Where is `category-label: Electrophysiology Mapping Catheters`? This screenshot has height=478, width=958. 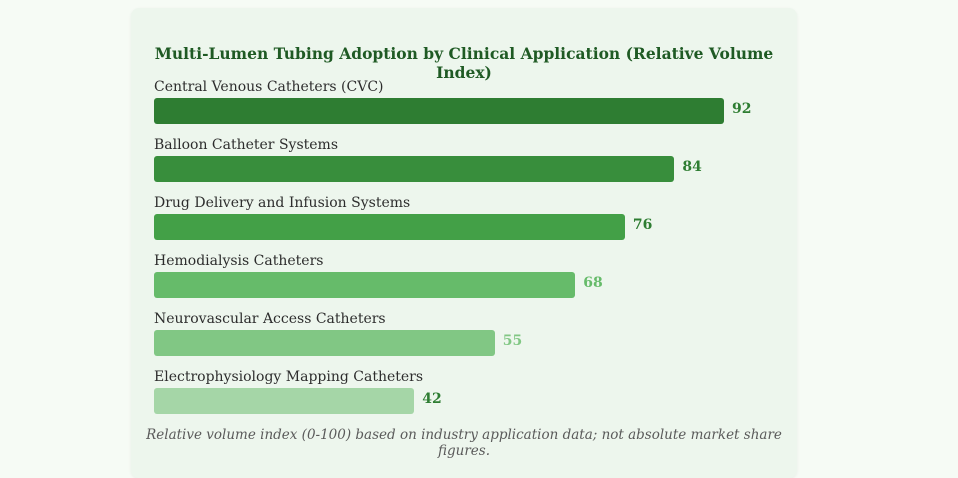
category-label: Electrophysiology Mapping Catheters is located at coordinates (289, 377).